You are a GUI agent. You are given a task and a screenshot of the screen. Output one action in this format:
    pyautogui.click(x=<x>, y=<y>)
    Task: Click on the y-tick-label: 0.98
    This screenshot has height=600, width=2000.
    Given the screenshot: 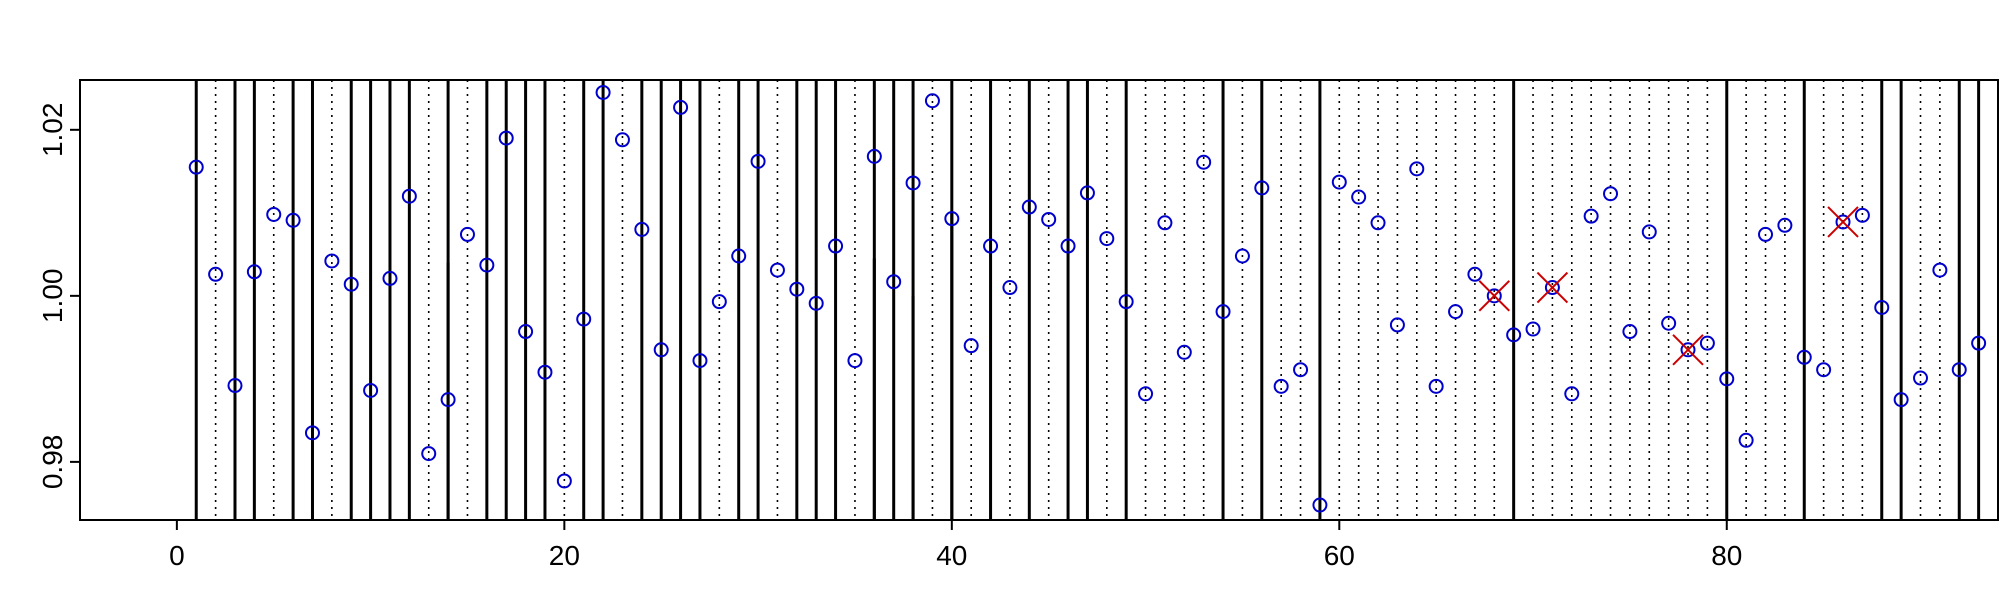 What is the action you would take?
    pyautogui.click(x=52, y=462)
    